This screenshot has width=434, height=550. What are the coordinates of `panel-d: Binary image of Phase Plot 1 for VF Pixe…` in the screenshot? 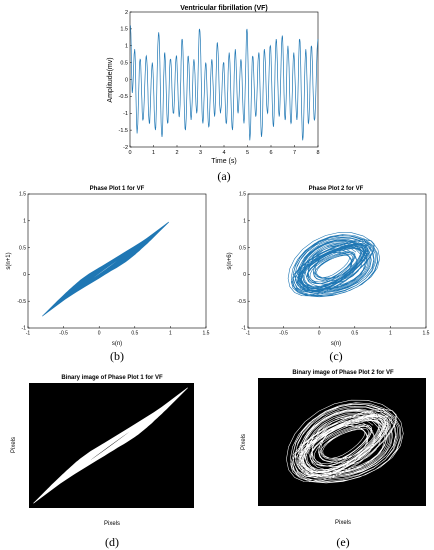 It's located at (102, 451).